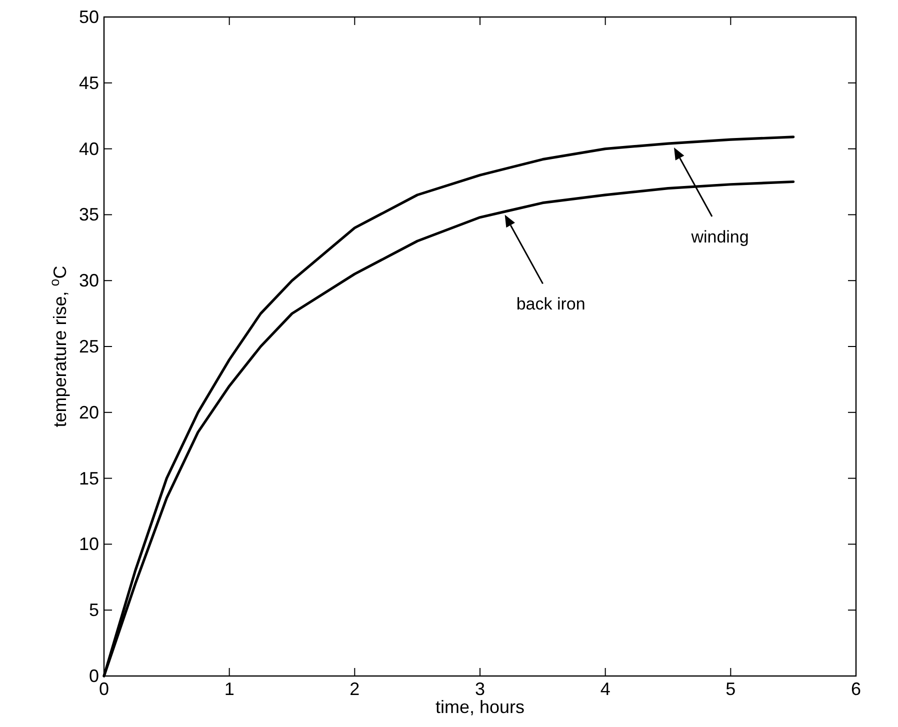 The image size is (898, 727). I want to click on y-tick-label: 40, so click(88, 148).